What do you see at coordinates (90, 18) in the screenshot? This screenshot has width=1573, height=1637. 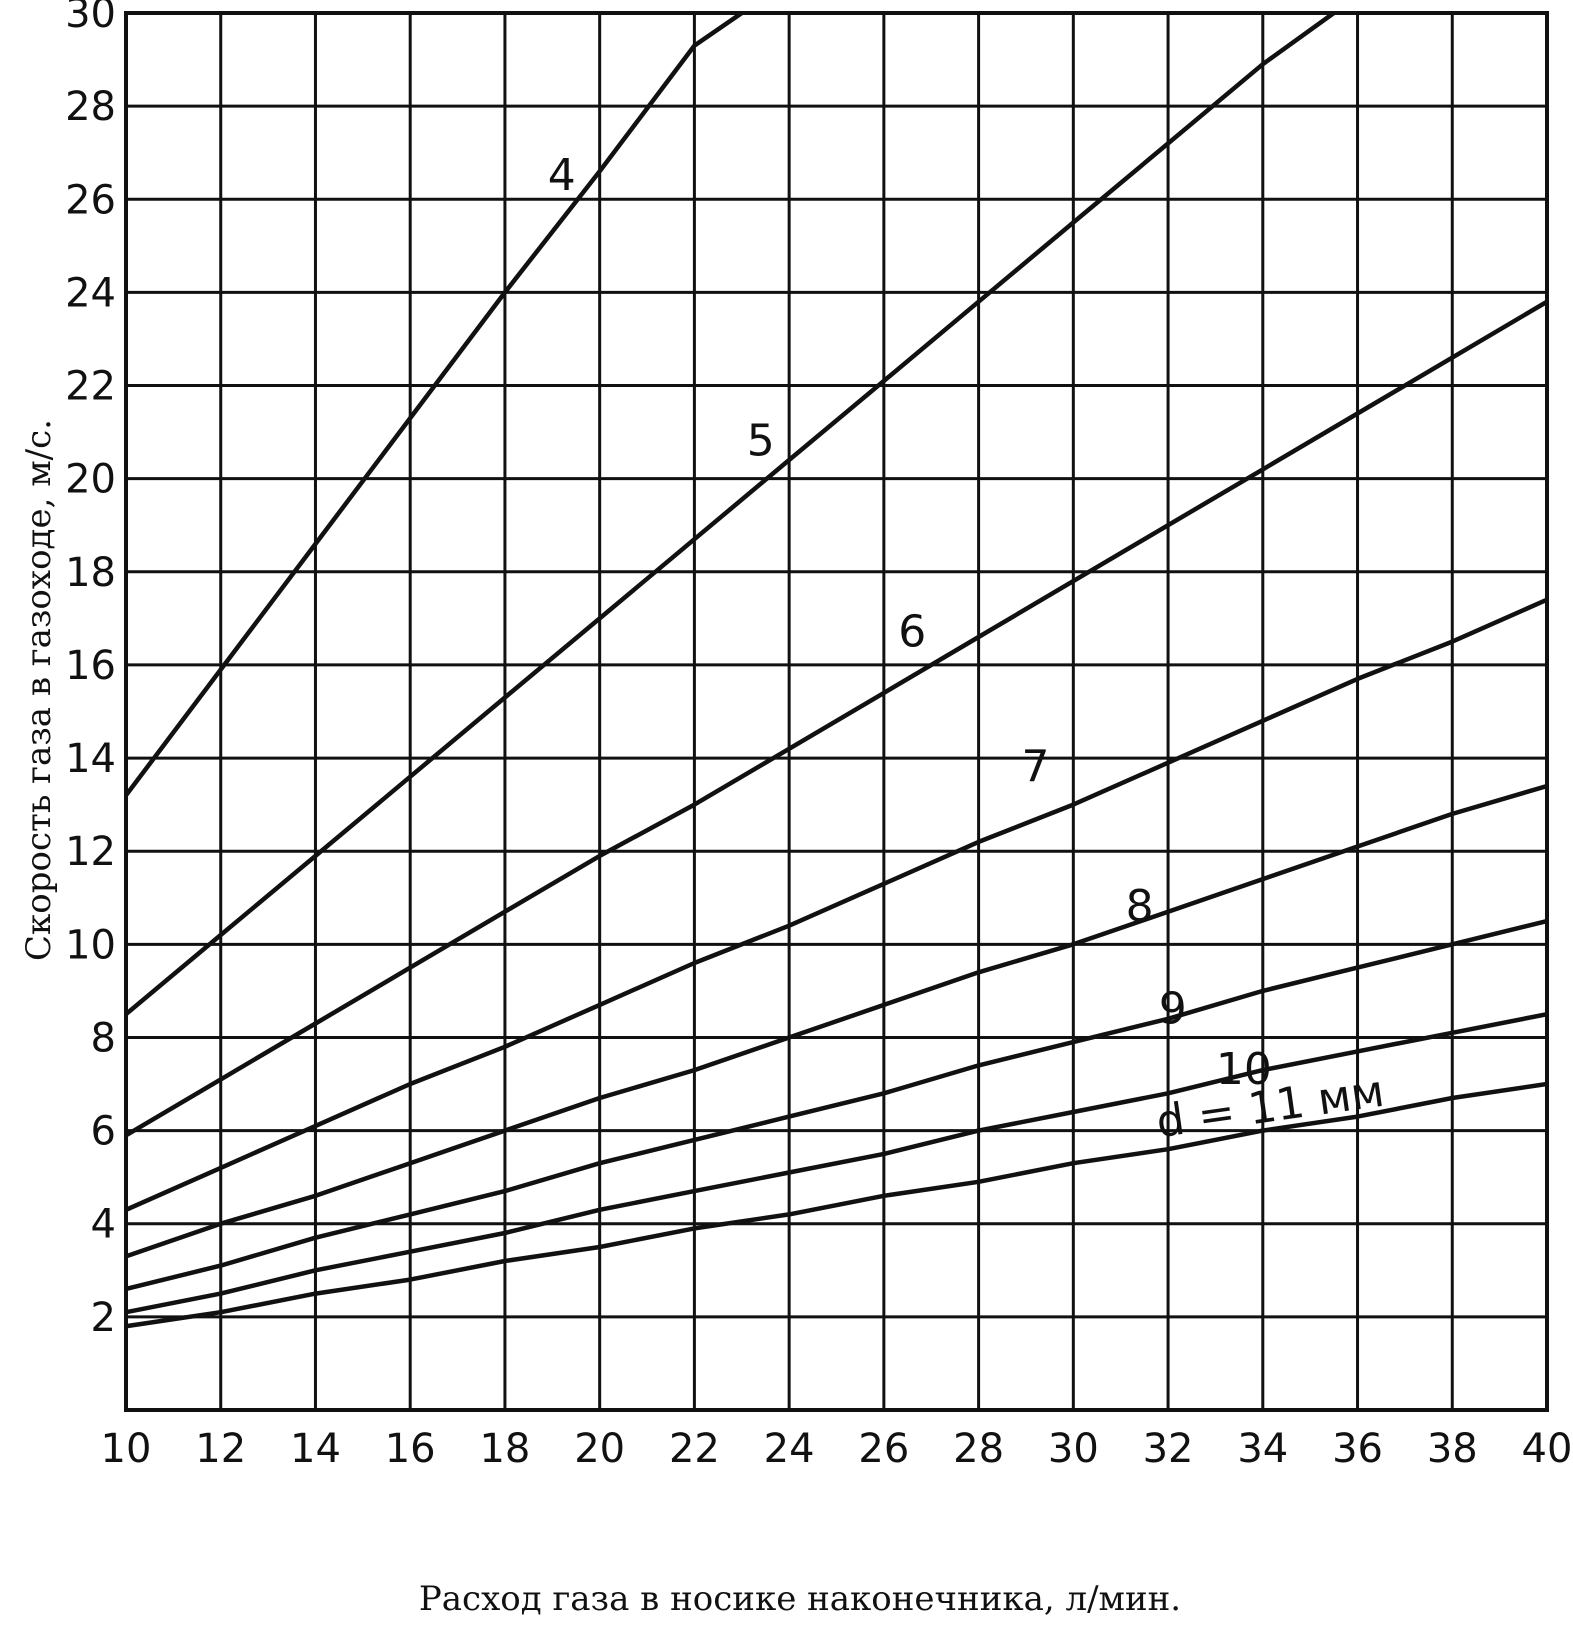 I see `y-tick-label: 30` at bounding box center [90, 18].